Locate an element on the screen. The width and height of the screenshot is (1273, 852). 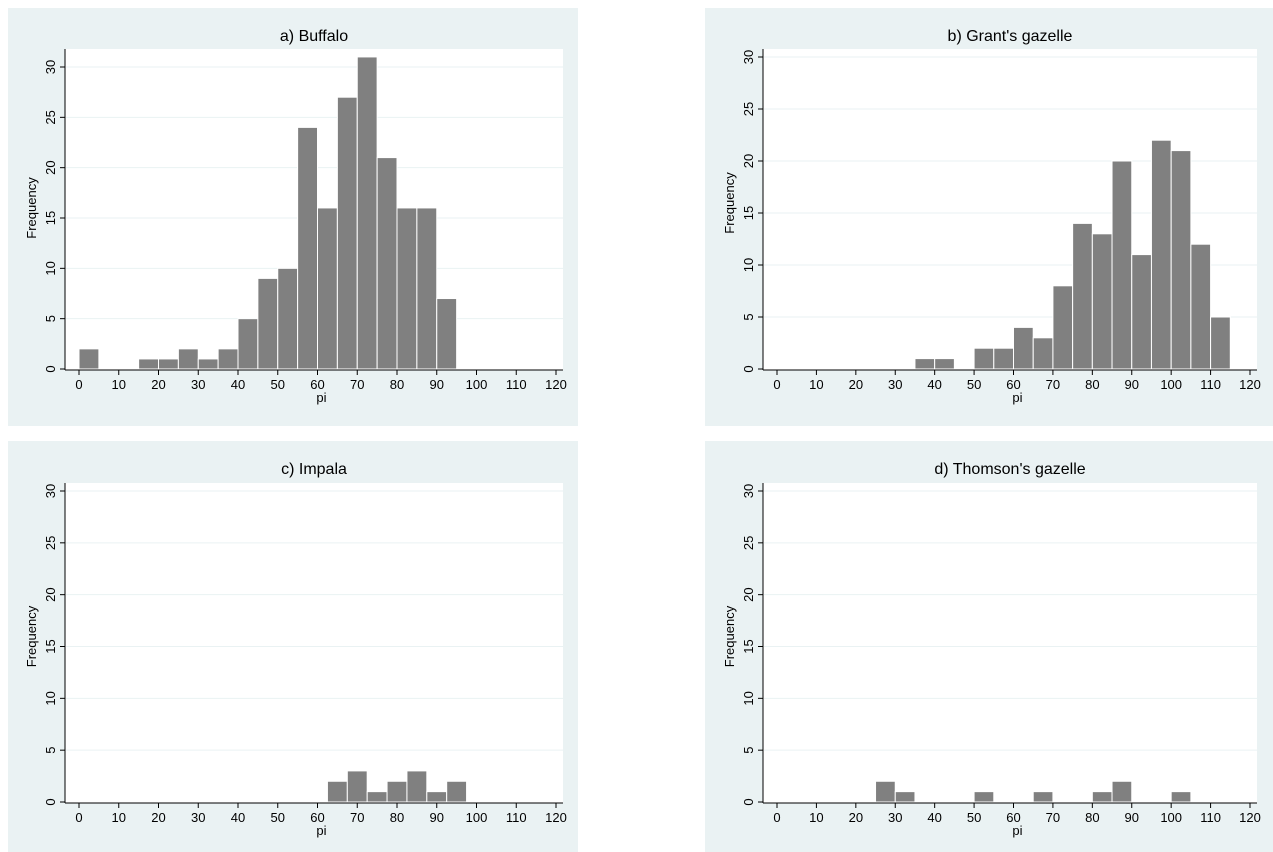
plot-area is located at coordinates (314, 643).